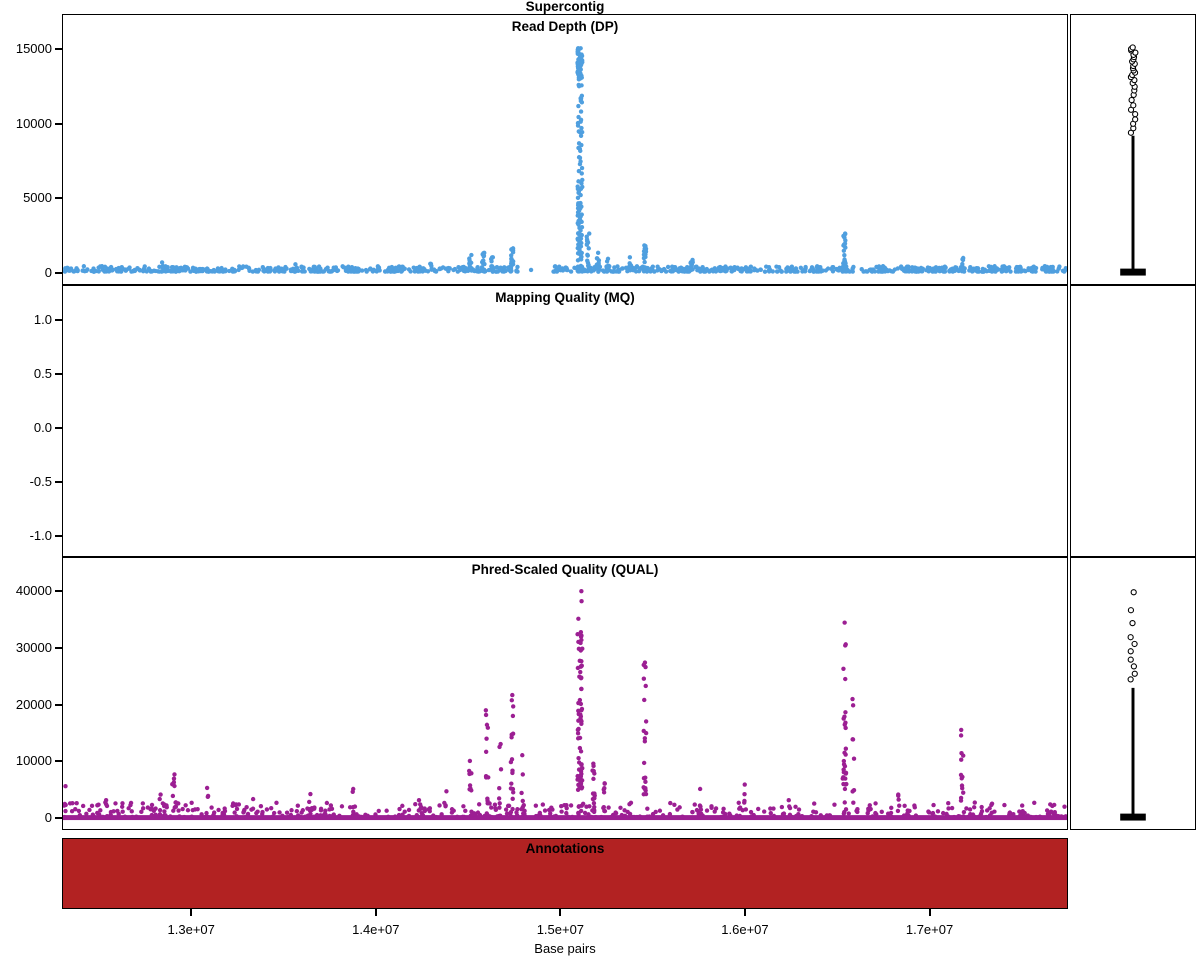 Image resolution: width=1200 pixels, height=960 pixels. What do you see at coordinates (1133, 149) in the screenshot?
I see `dp-boxplot-area` at bounding box center [1133, 149].